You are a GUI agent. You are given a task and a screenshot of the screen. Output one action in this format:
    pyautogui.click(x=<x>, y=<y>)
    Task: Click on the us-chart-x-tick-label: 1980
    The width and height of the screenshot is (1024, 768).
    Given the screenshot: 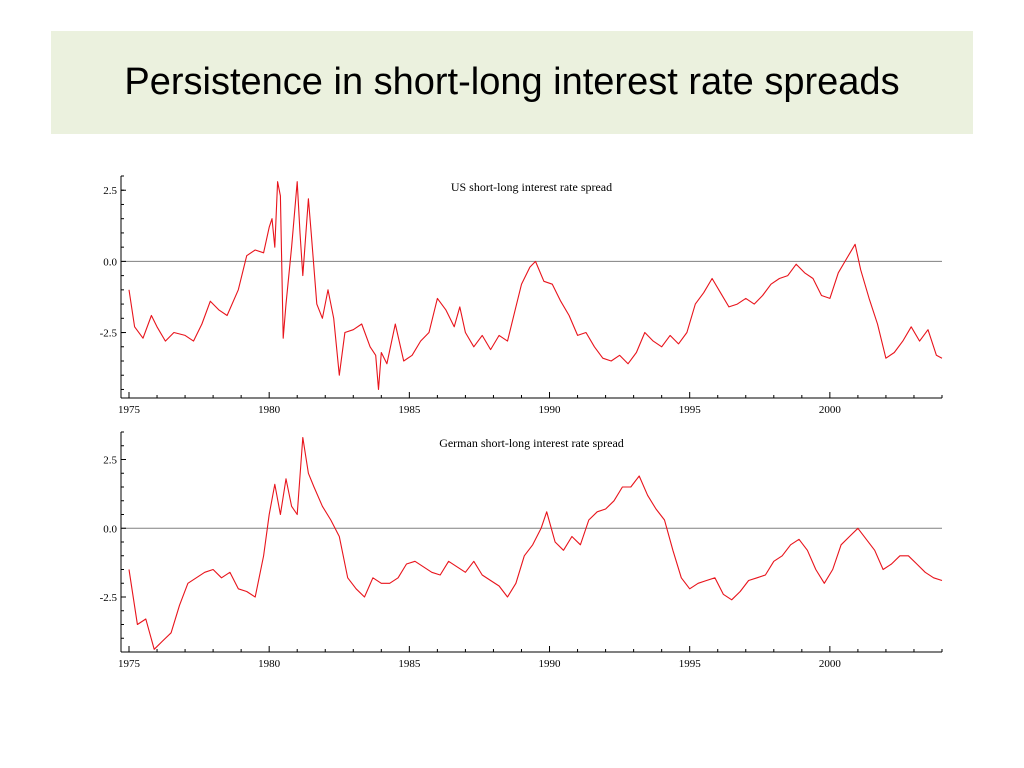 What is the action you would take?
    pyautogui.click(x=269, y=410)
    